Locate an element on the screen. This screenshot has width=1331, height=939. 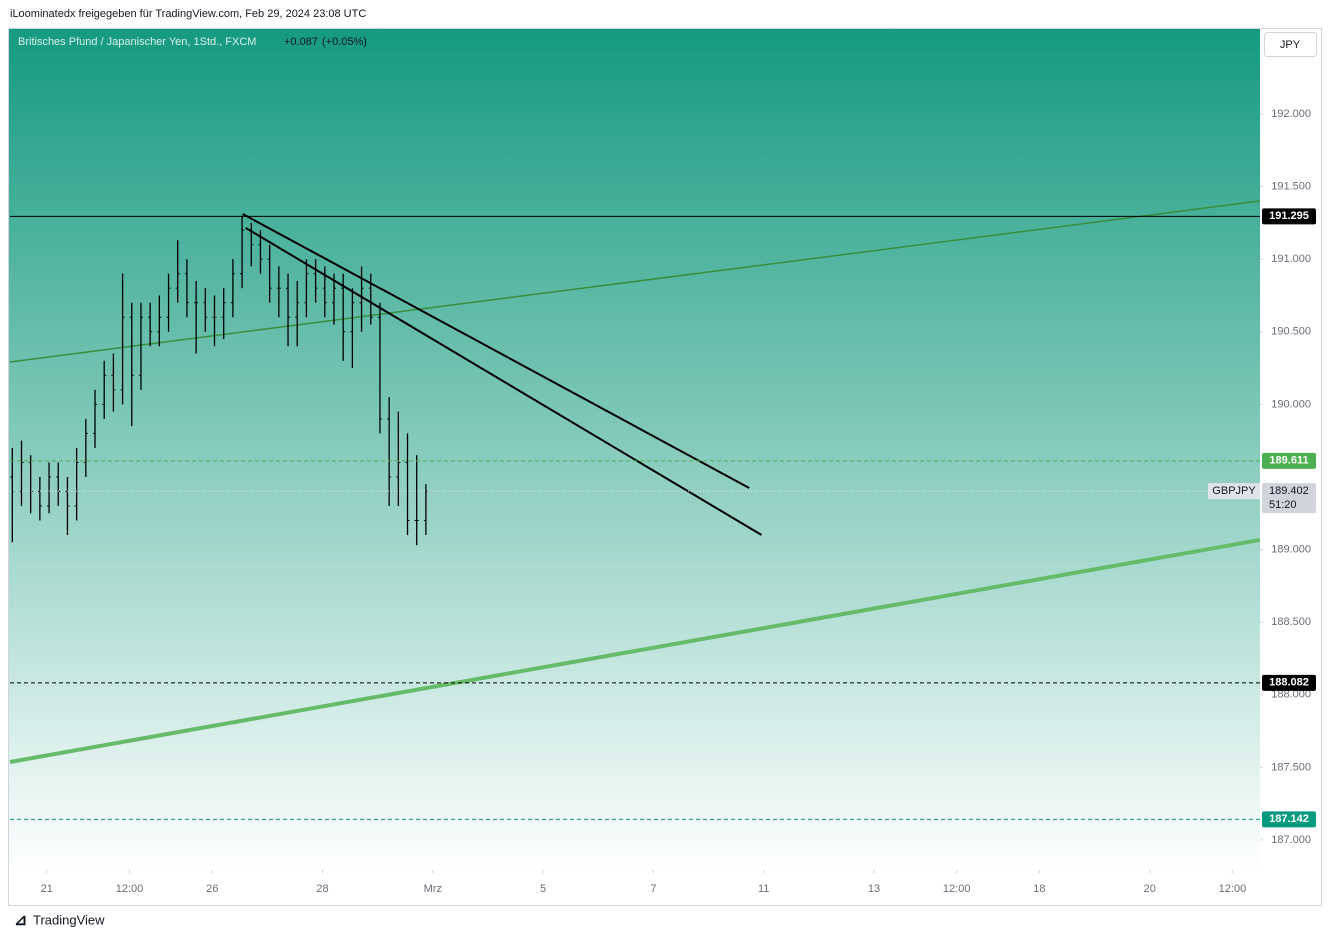
y-tick-label: 190.000 is located at coordinates (1291, 404).